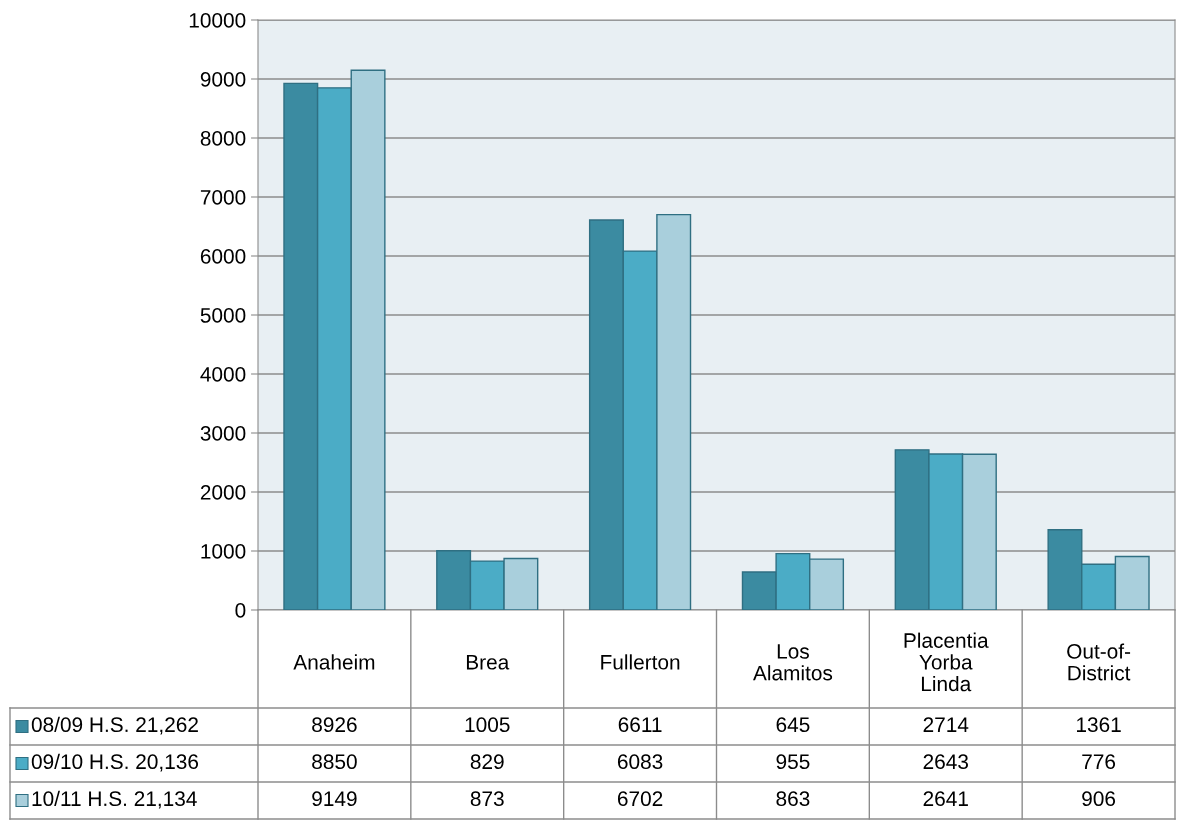  I want to click on legend-label: 08/09 H.S. 21,262, so click(114, 725).